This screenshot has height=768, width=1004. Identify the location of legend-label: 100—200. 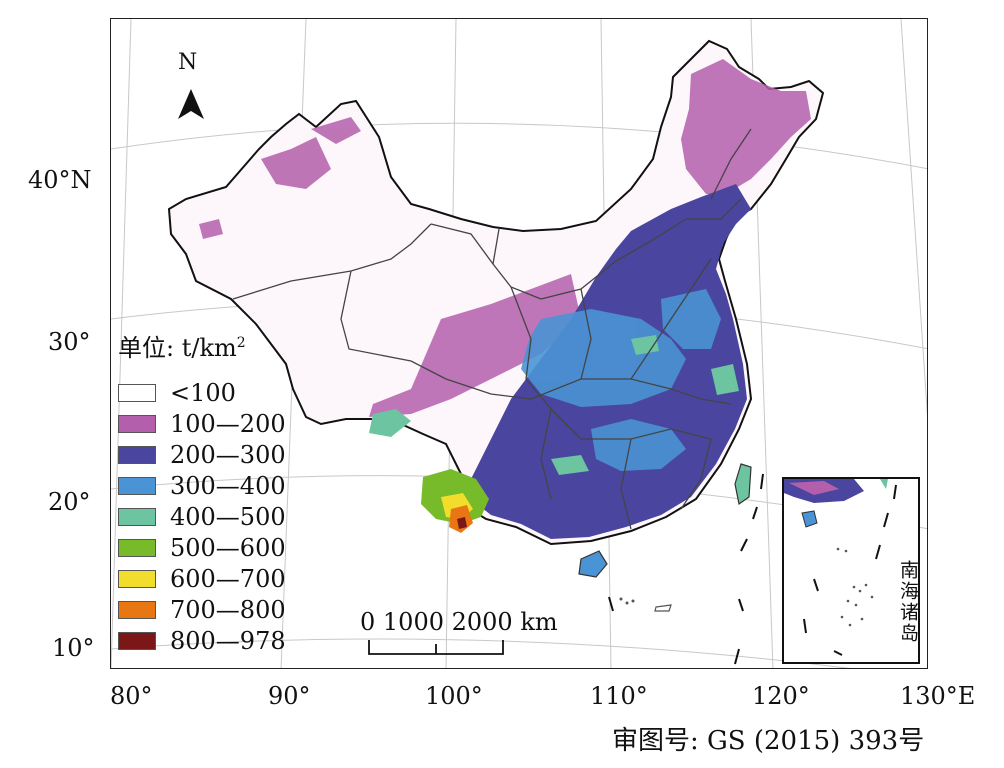
(228, 424).